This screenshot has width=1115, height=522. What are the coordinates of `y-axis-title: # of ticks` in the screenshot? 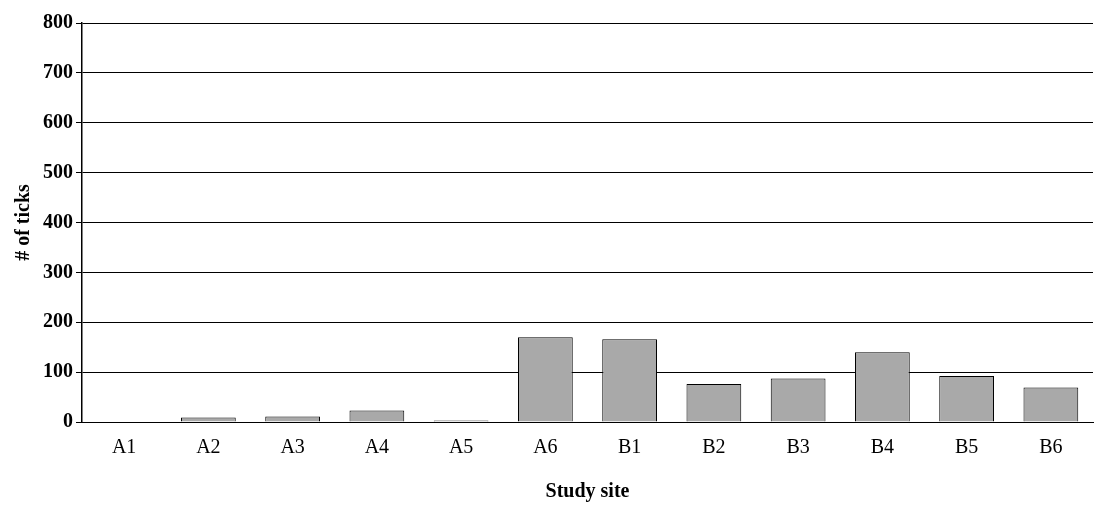 It's located at (22, 222).